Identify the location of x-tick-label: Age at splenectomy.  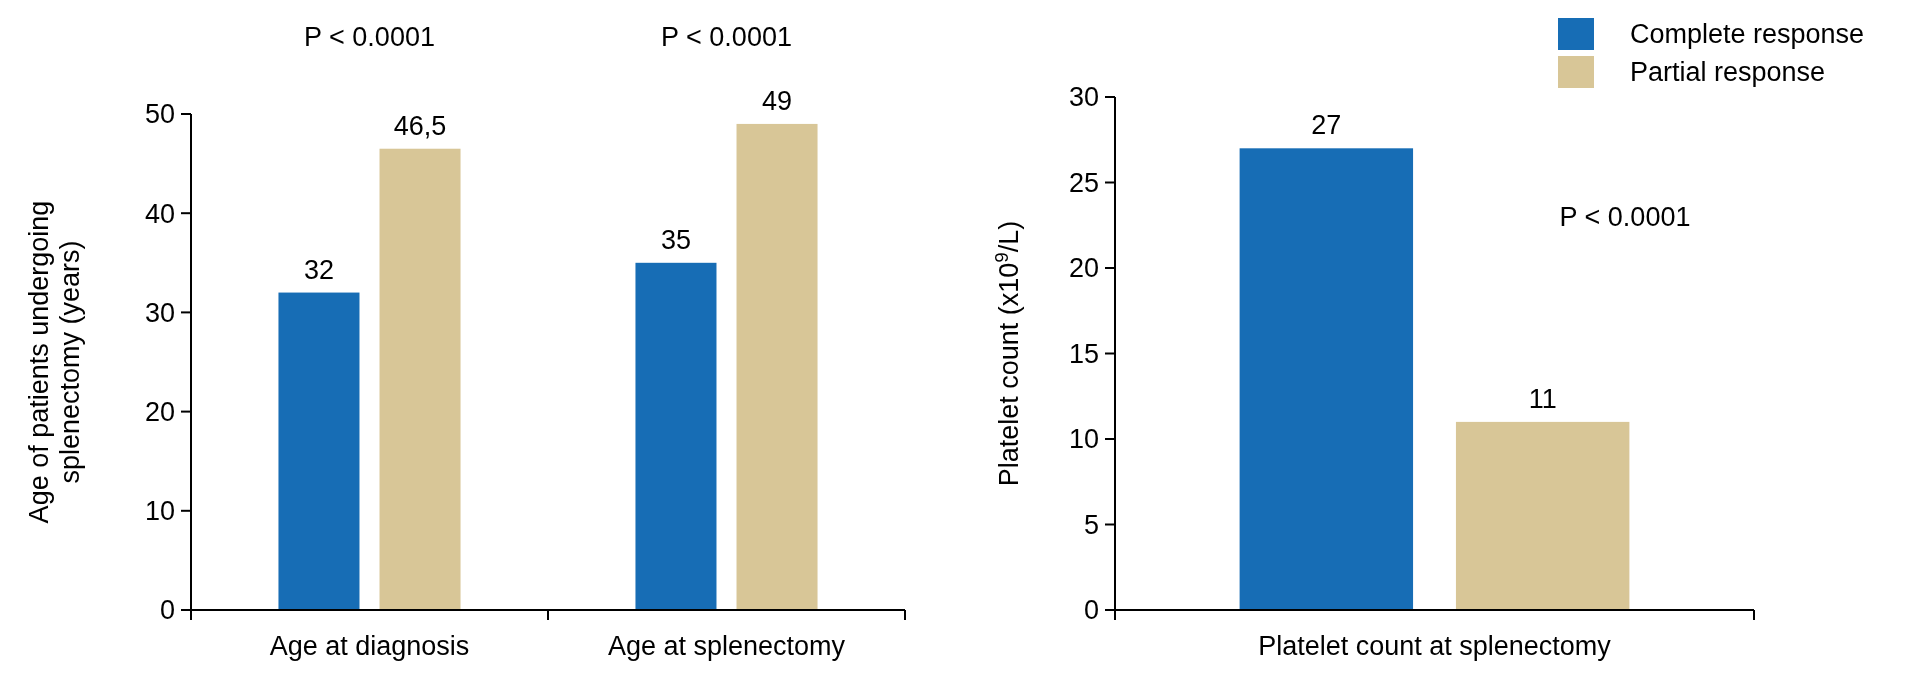
(726, 646).